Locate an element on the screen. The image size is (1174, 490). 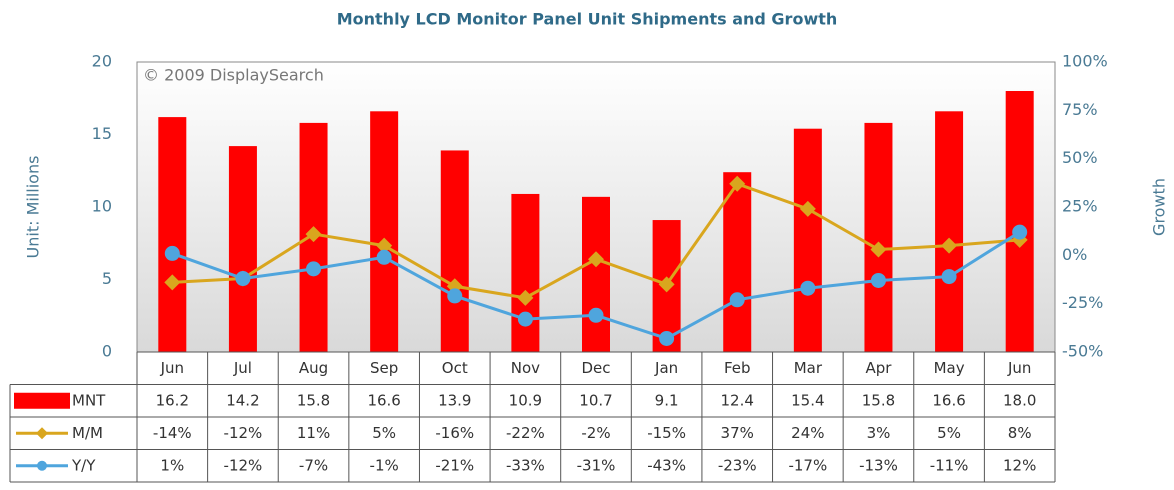
x-tick-label: Aug is located at coordinates (313, 368).